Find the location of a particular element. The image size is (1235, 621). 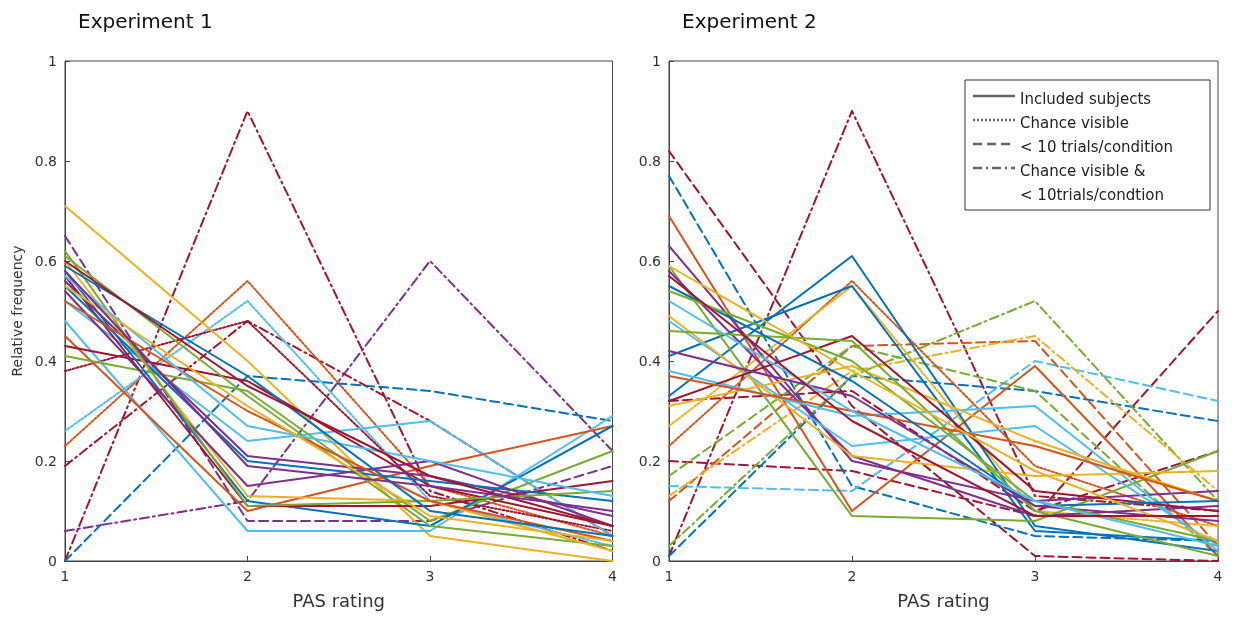

y-axis-title: Relative frequency is located at coordinates (16, 311).